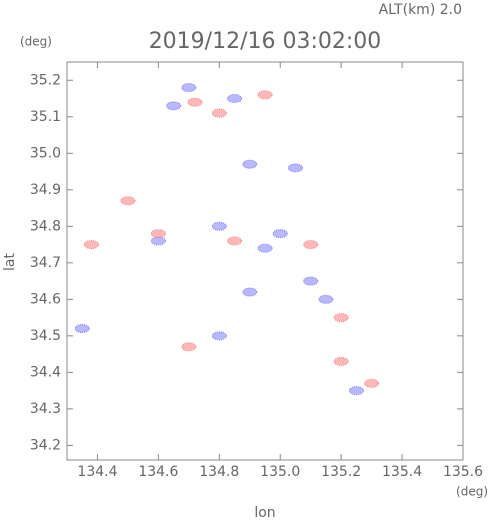  Describe the element at coordinates (264, 513) in the screenshot. I see `x-axis-label: lon` at that location.